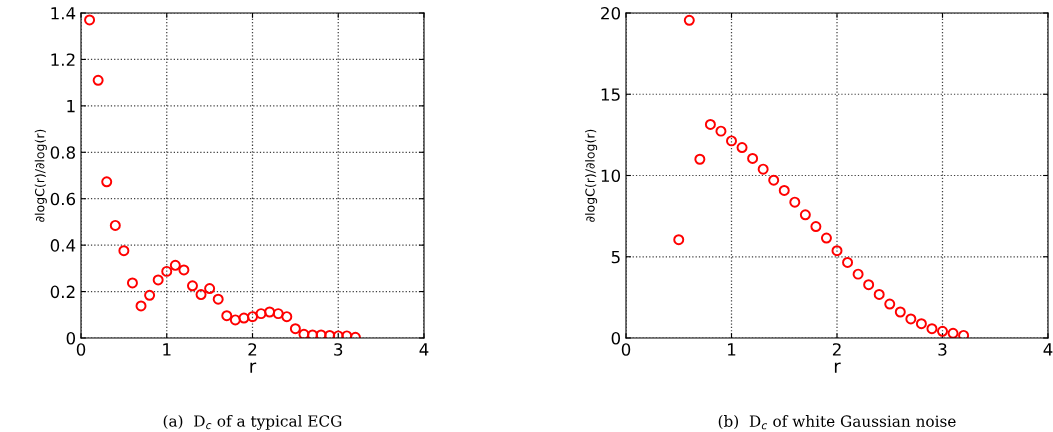 The width and height of the screenshot is (1053, 432). What do you see at coordinates (611, 13) in the screenshot?
I see `y-tick-label: 20` at bounding box center [611, 13].